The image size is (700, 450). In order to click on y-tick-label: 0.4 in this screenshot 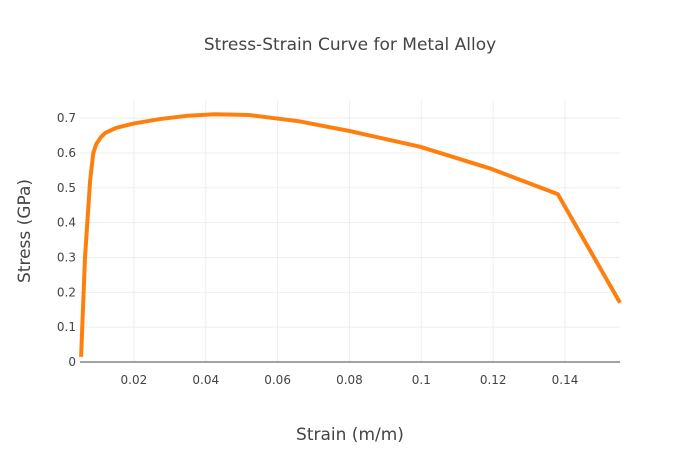, I will do `click(66, 223)`.